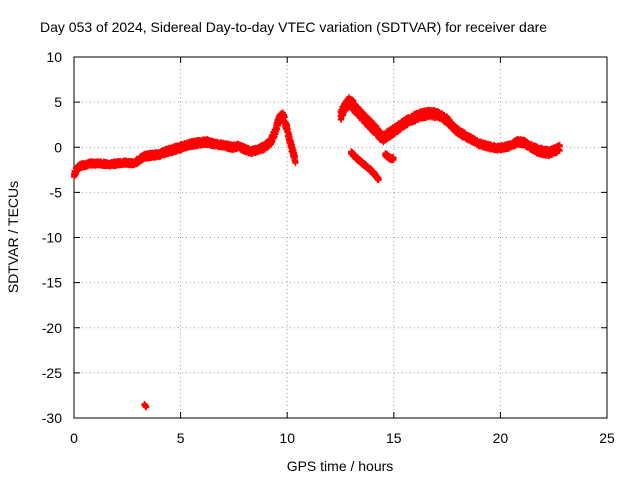 The width and height of the screenshot is (640, 480). I want to click on y-tick-label: 0, so click(58, 147).